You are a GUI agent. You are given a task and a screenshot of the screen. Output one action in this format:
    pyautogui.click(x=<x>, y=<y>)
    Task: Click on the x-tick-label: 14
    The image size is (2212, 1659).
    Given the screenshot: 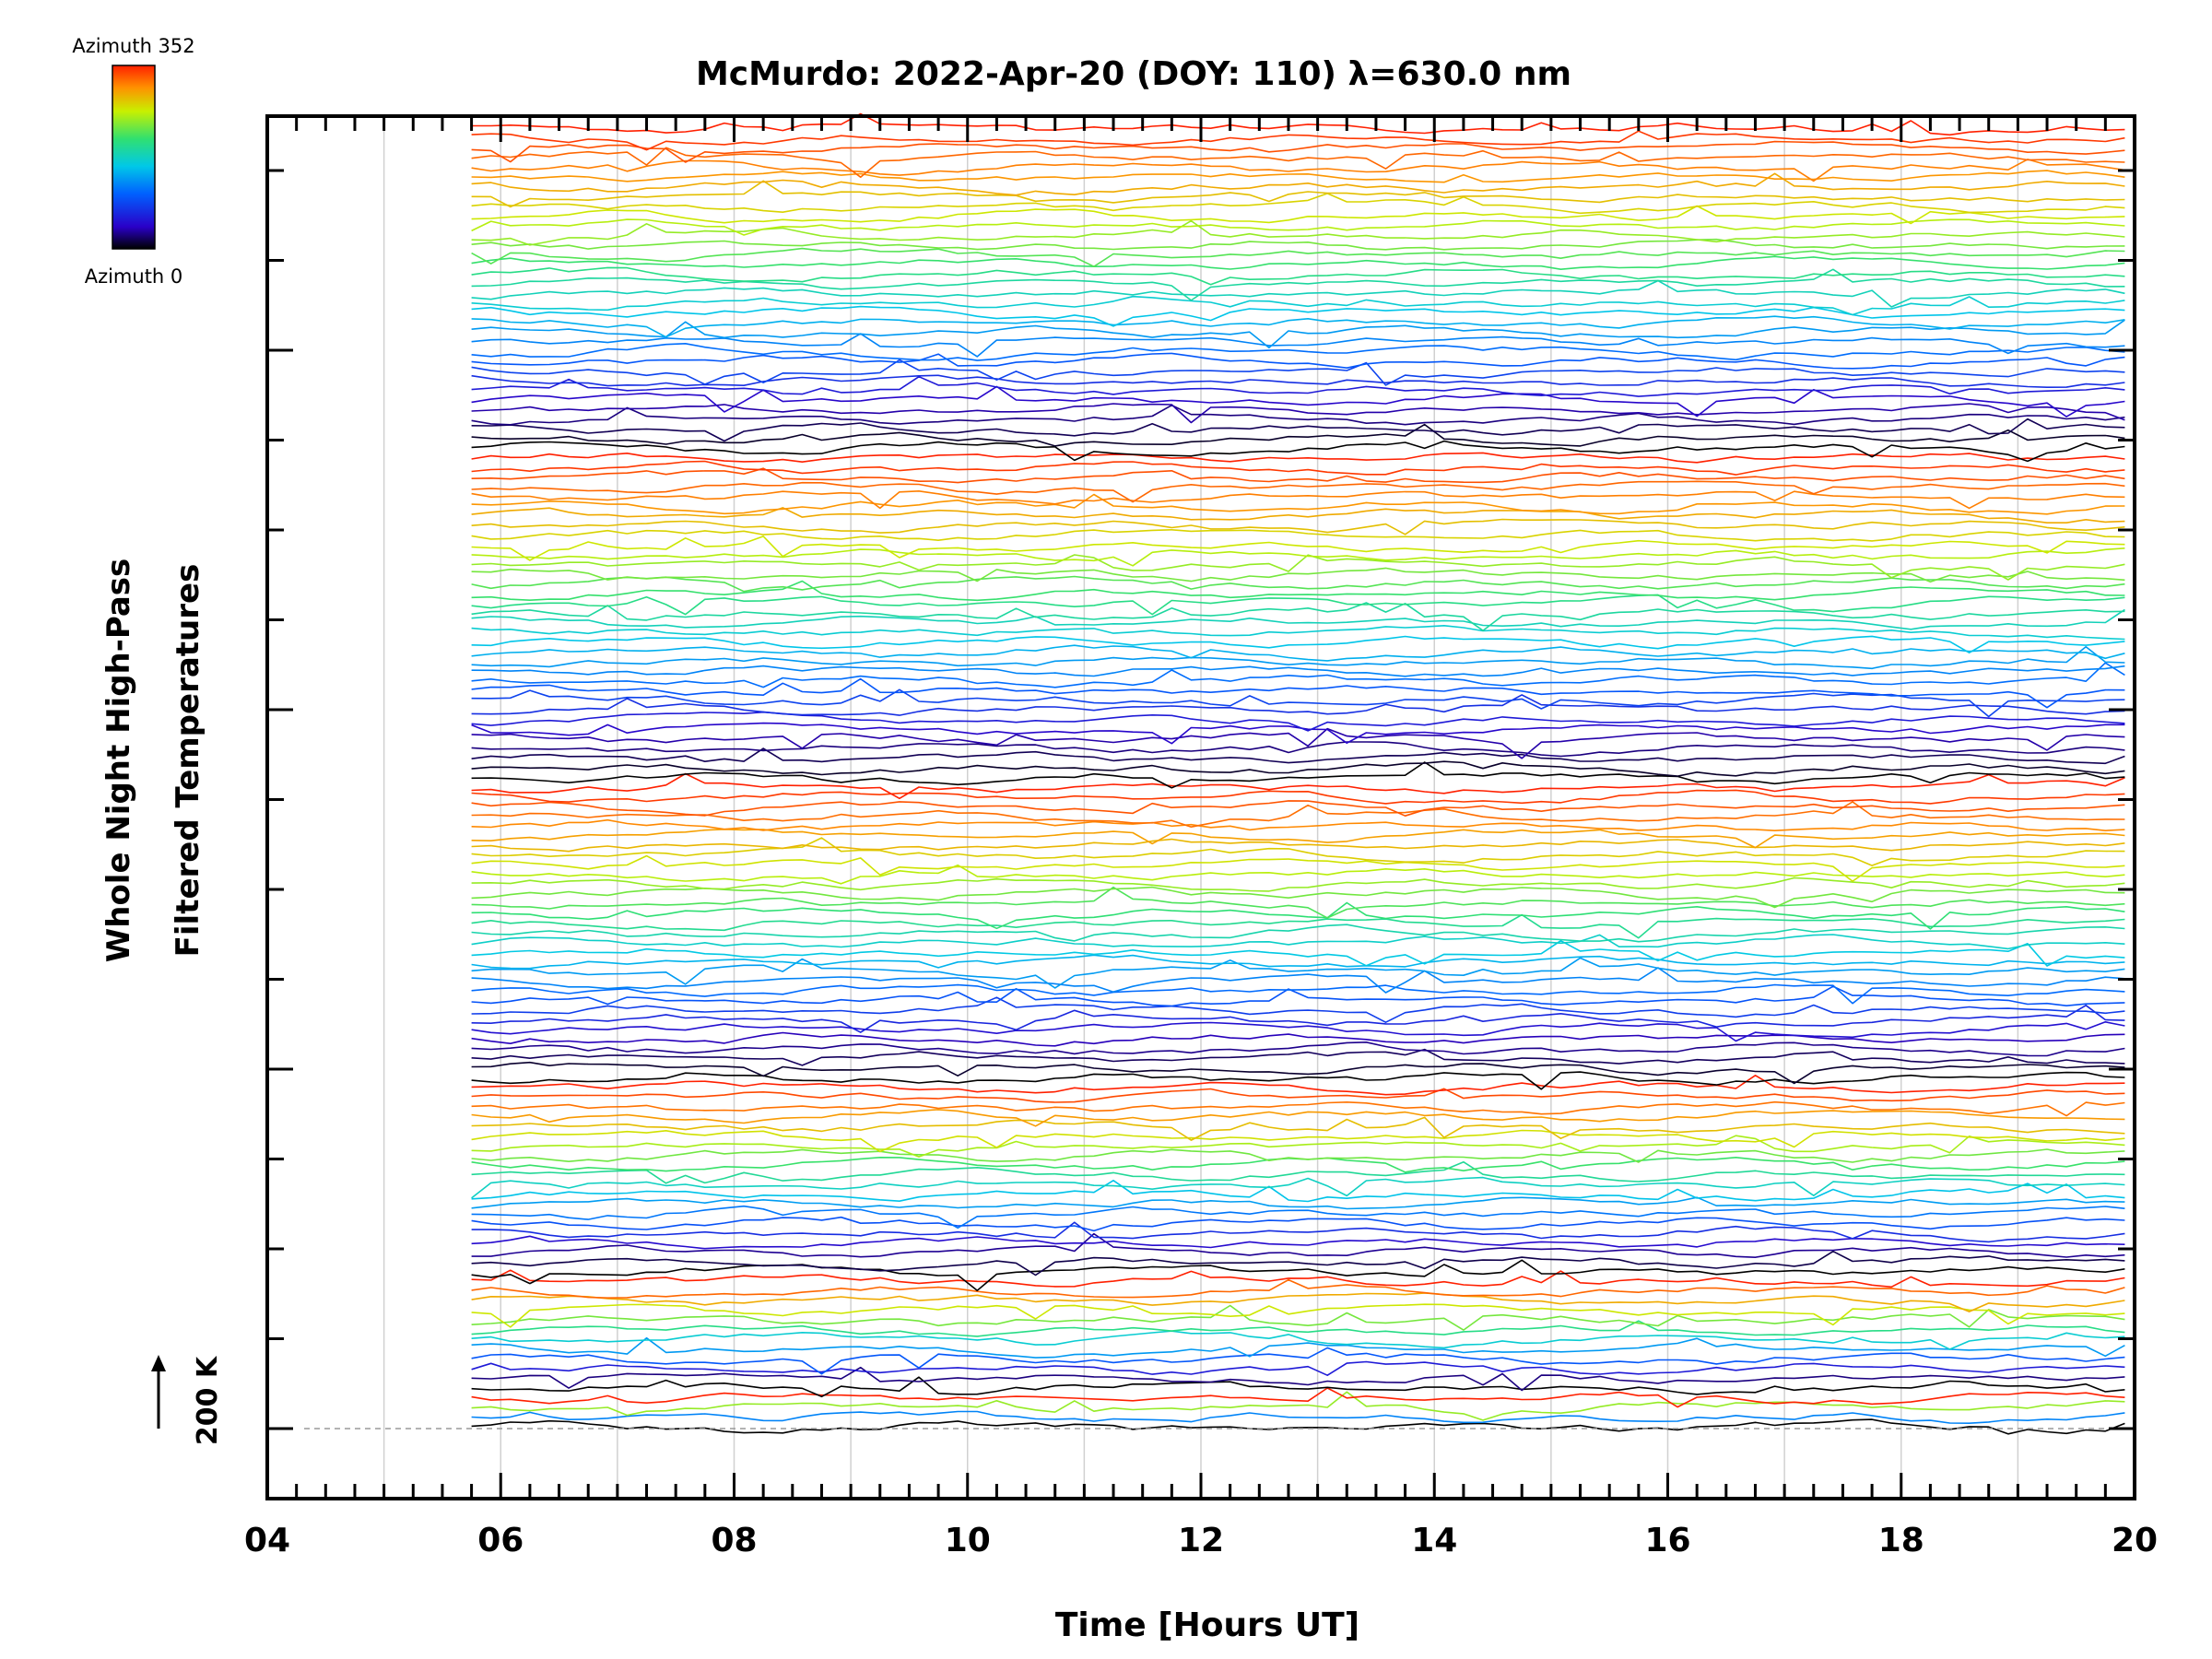 What is the action you would take?
    pyautogui.click(x=1434, y=1540)
    